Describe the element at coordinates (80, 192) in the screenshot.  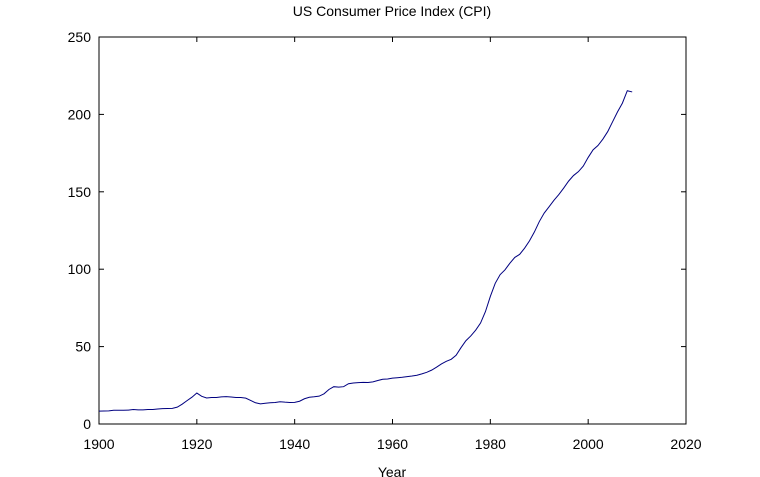
I see `y-tick-label: 150` at that location.